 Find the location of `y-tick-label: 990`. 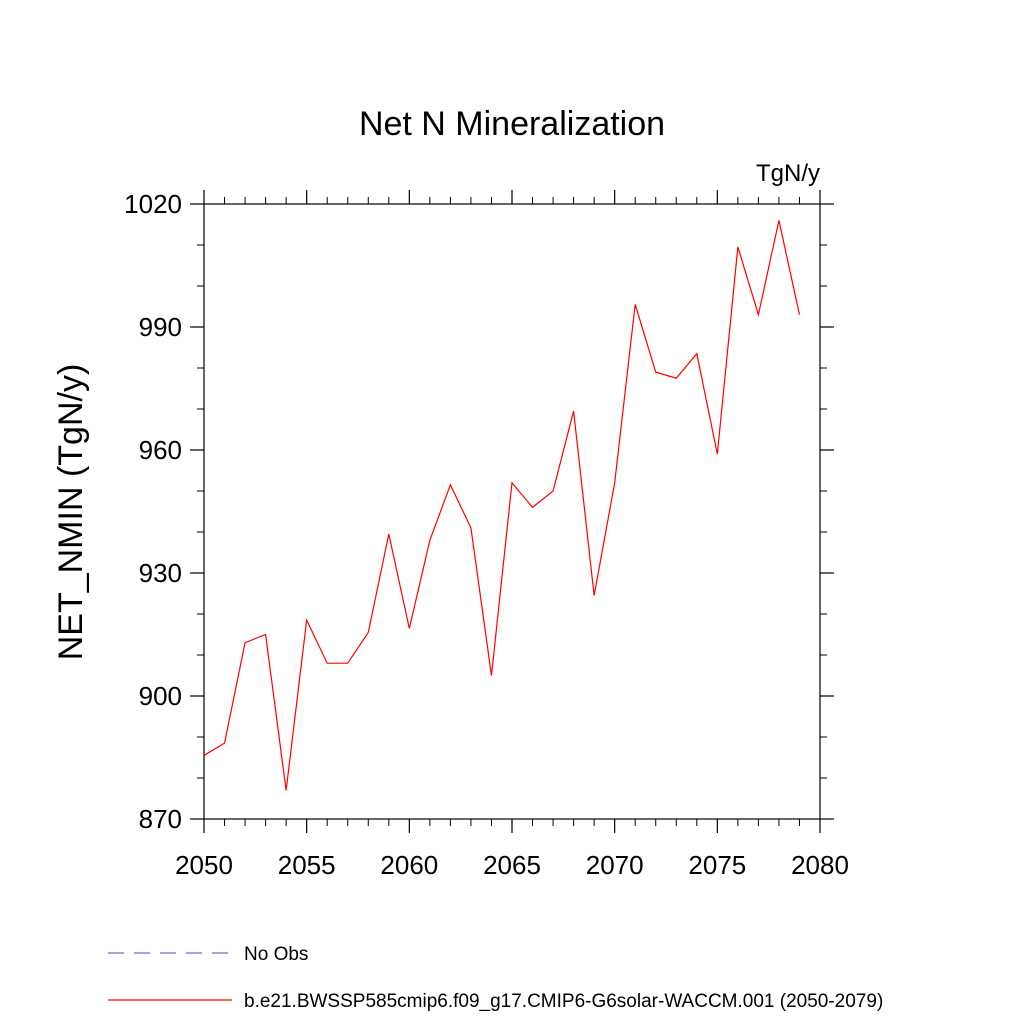

y-tick-label: 990 is located at coordinates (160, 327).